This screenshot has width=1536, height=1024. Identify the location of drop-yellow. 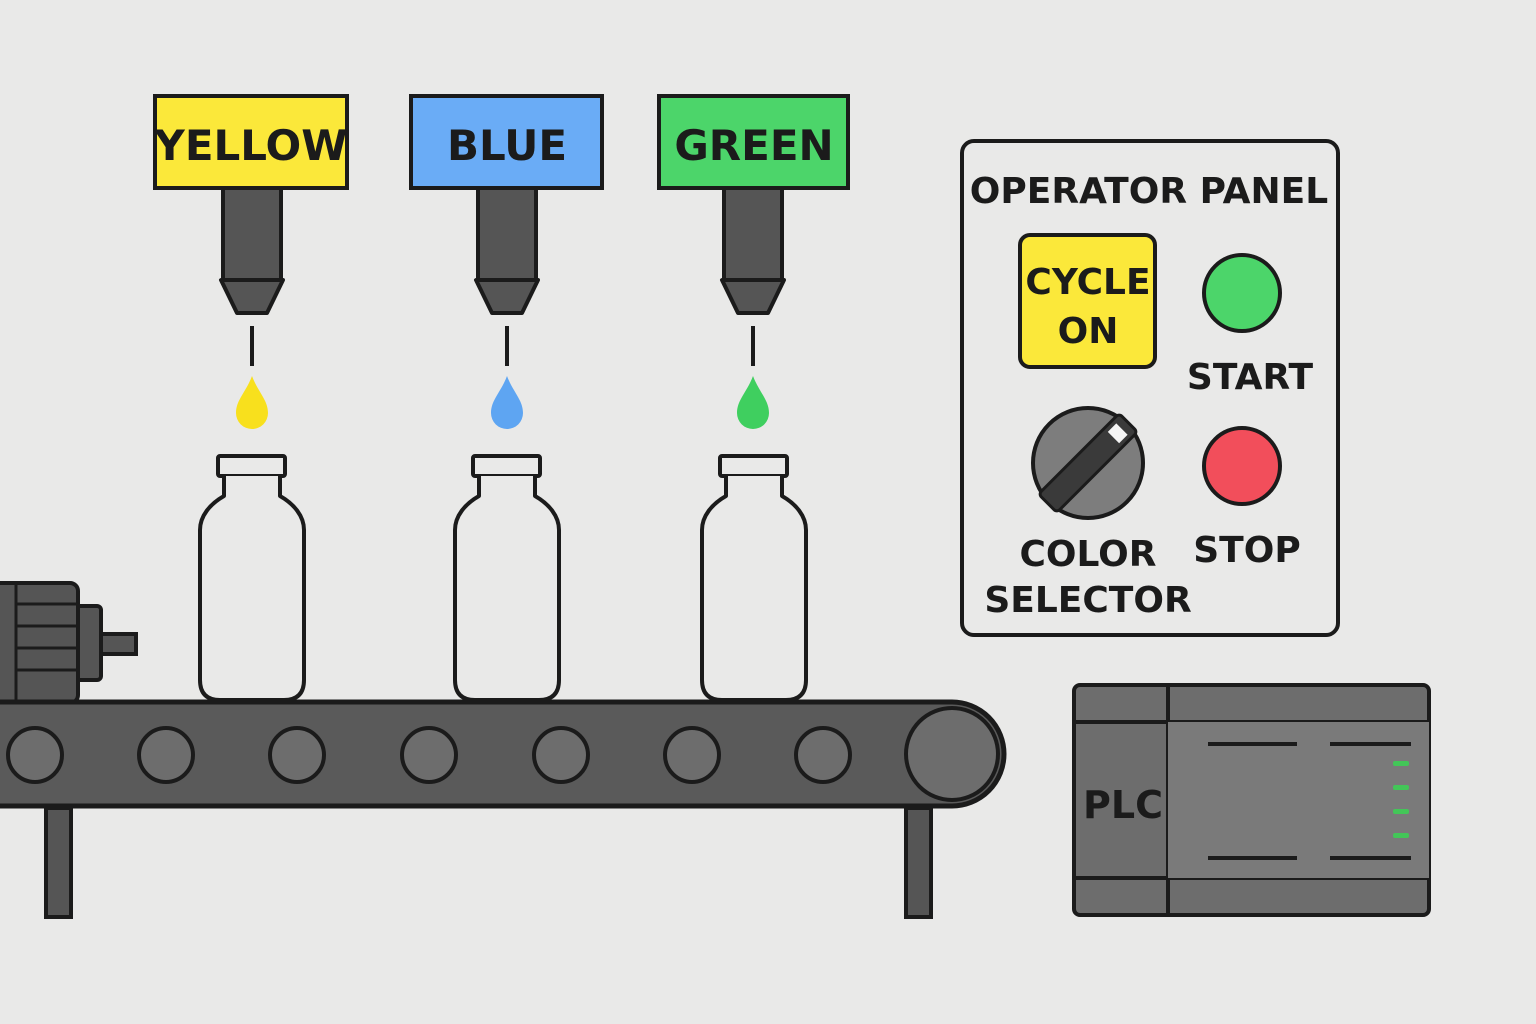
(252, 402).